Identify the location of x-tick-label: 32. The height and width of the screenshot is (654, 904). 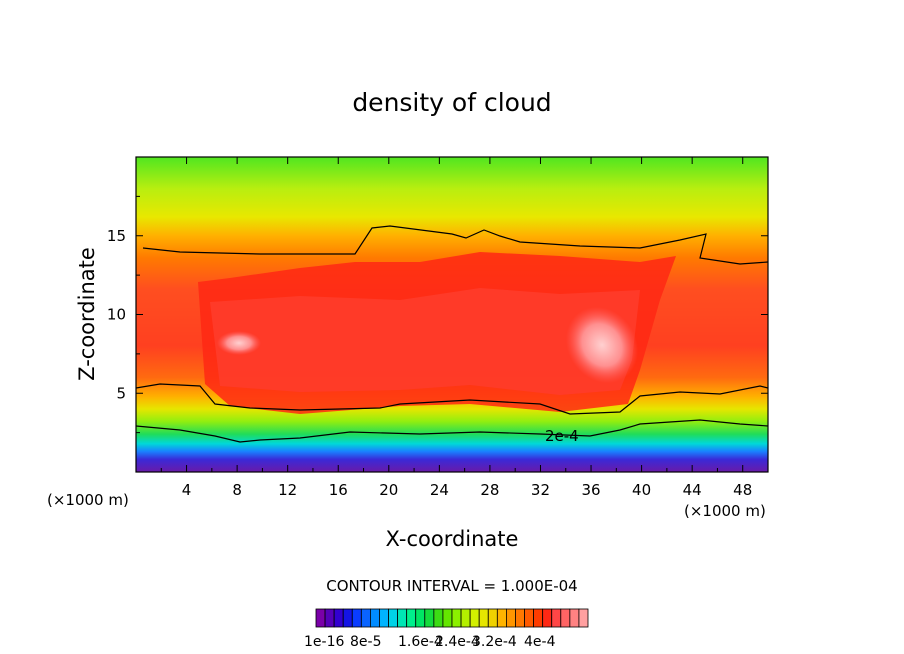
(540, 490).